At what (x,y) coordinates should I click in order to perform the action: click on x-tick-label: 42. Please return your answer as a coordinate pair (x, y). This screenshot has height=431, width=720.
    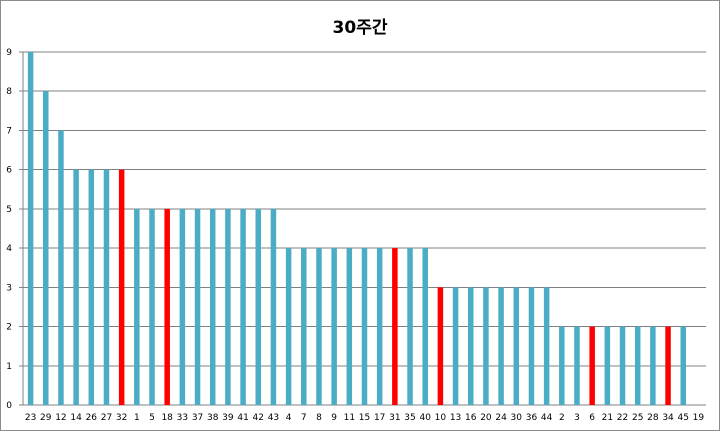
    Looking at the image, I should click on (258, 418).